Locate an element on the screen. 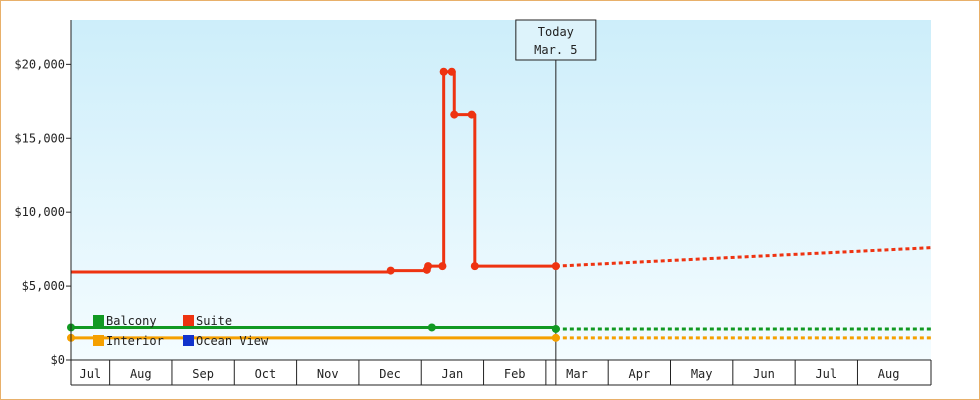 This screenshot has height=400, width=980. legend-swatch-ocean-view is located at coordinates (188, 340).